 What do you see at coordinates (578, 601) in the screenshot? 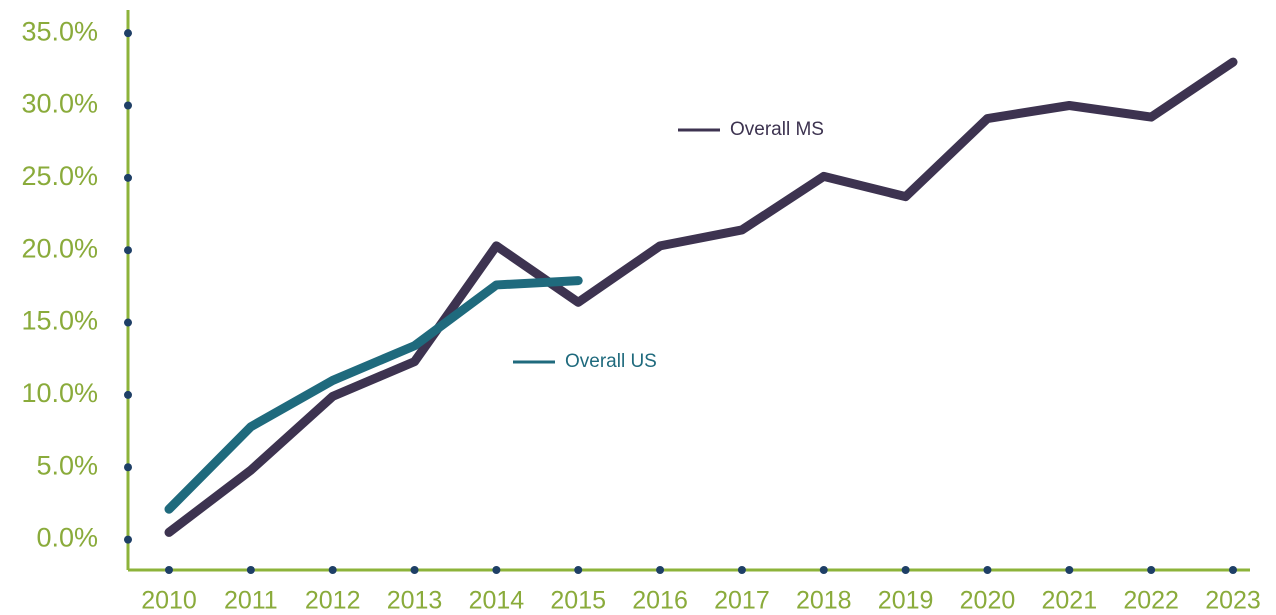
I see `x-tick-label: 2015` at bounding box center [578, 601].